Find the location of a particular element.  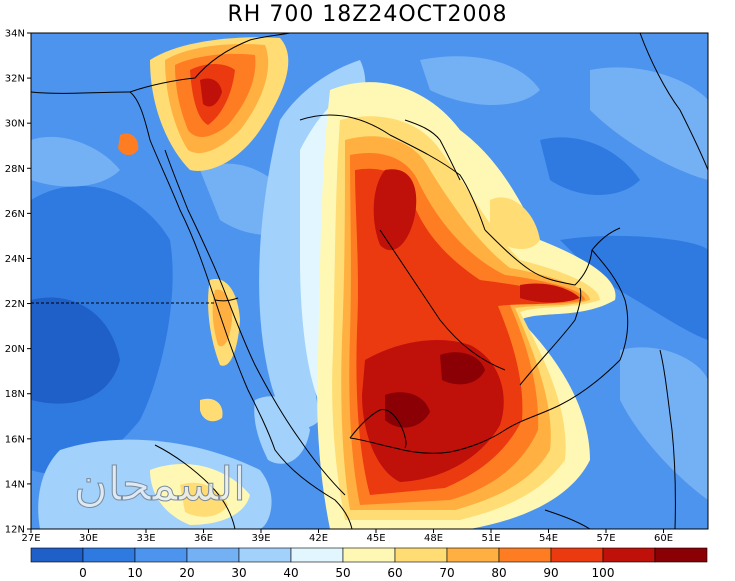

colorbar-label: 20 is located at coordinates (186, 573).